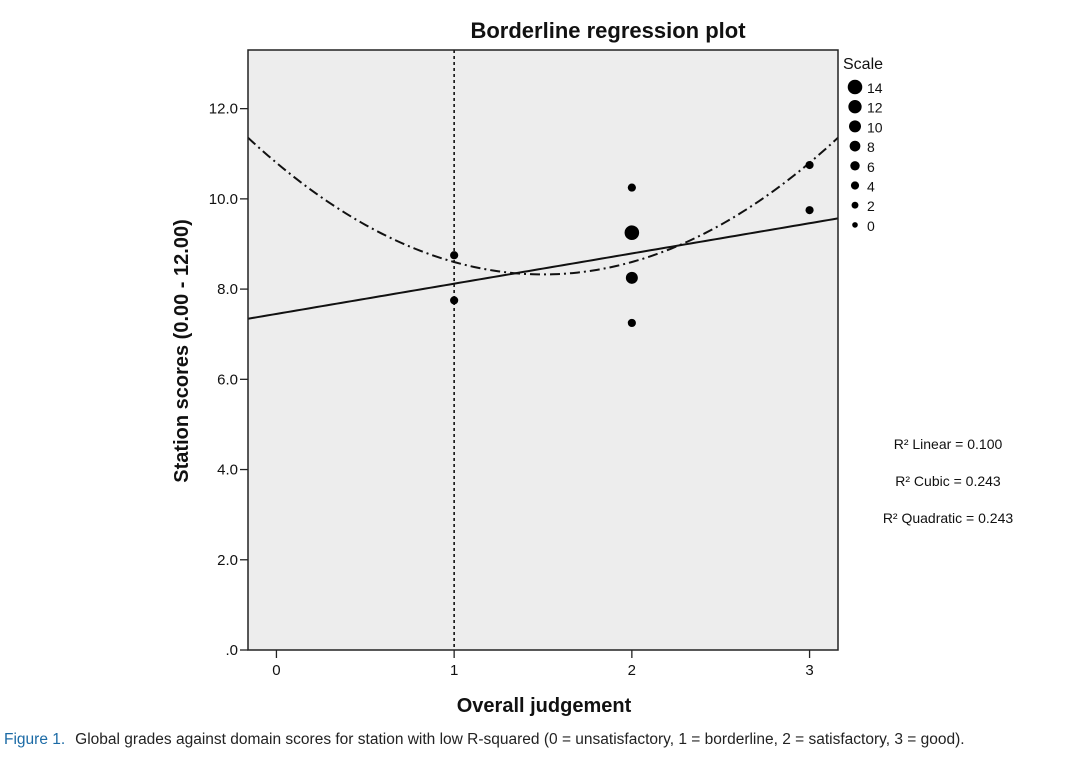  Describe the element at coordinates (227, 560) in the screenshot. I see `y-tick-label: 2.0` at that location.